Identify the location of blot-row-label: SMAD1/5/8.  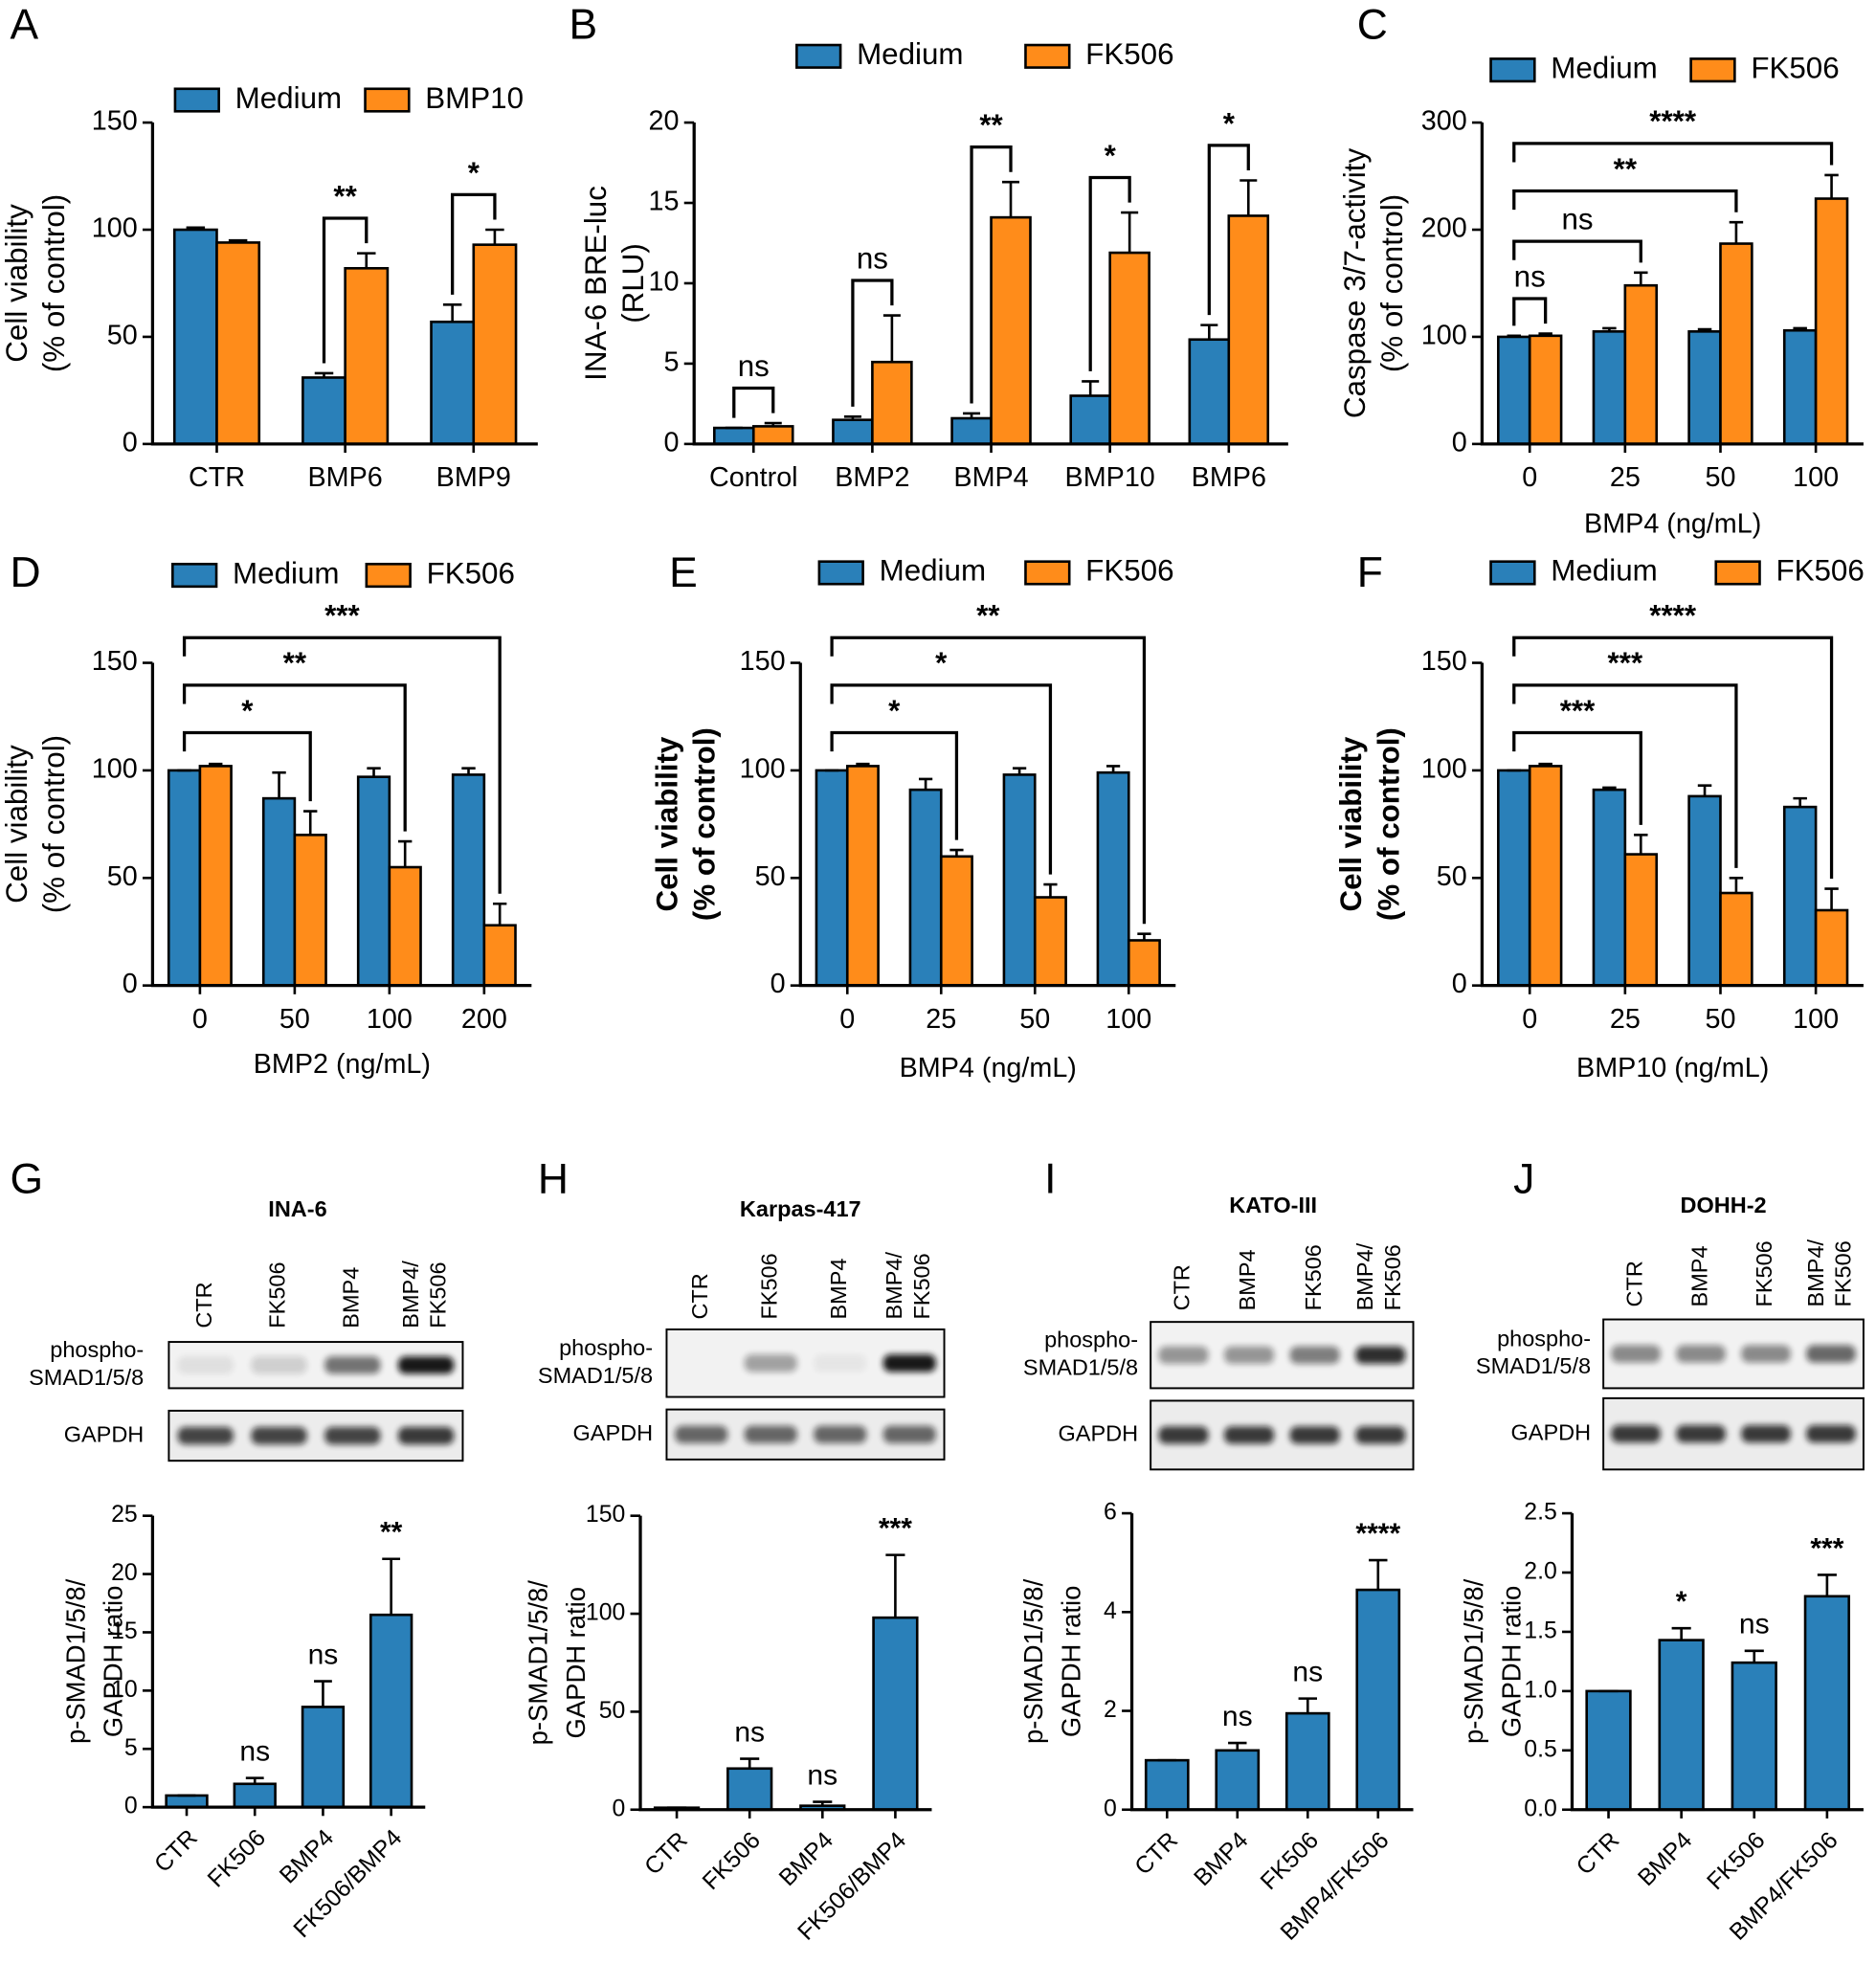
(1080, 1366).